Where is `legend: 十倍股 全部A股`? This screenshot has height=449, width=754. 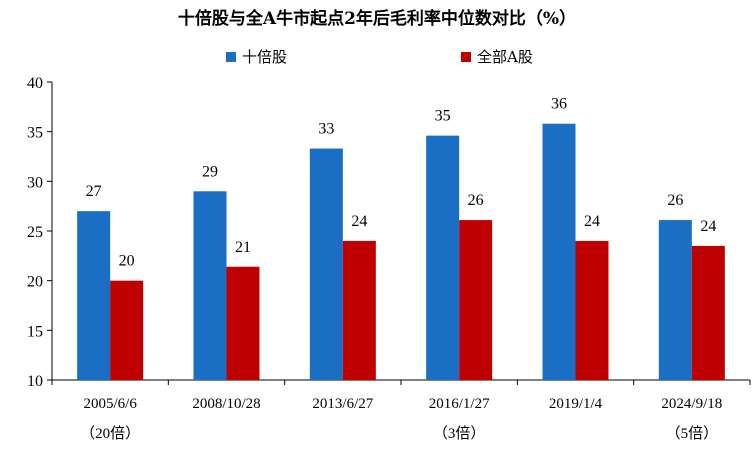
legend: 十倍股 全部A股 is located at coordinates (379, 57).